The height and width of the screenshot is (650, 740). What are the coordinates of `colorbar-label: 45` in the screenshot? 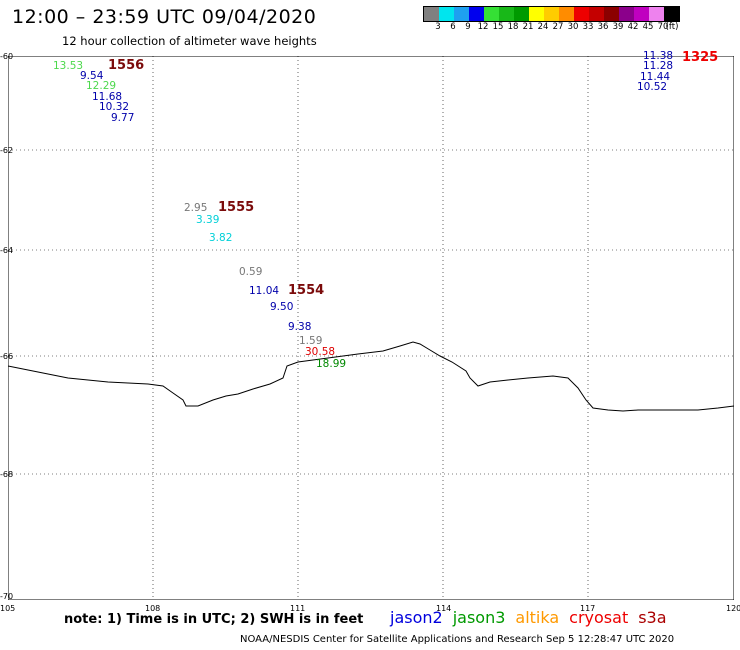 It's located at (648, 27).